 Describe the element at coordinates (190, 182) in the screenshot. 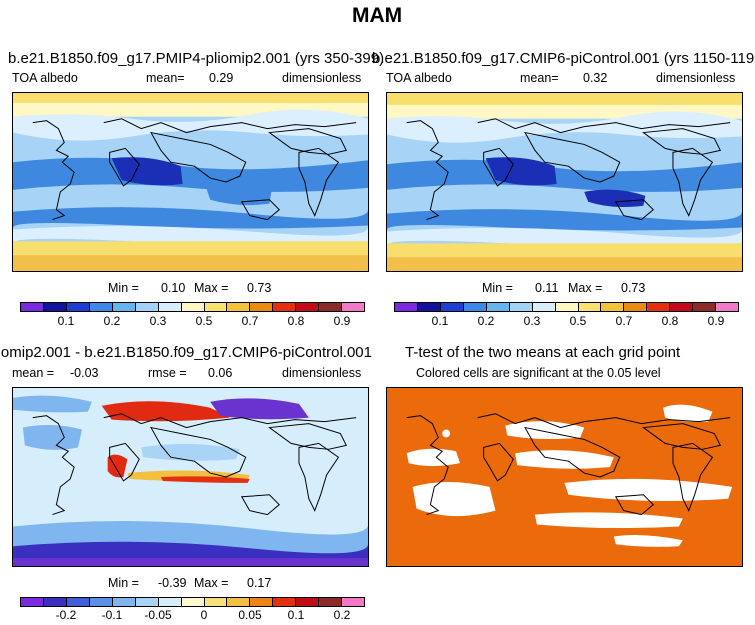

I see `panel1-map` at that location.